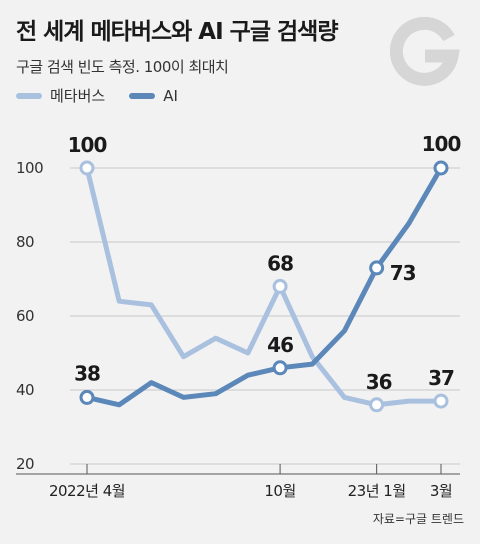  I want to click on data-label-metaverse-2022-04: 100, so click(87, 145).